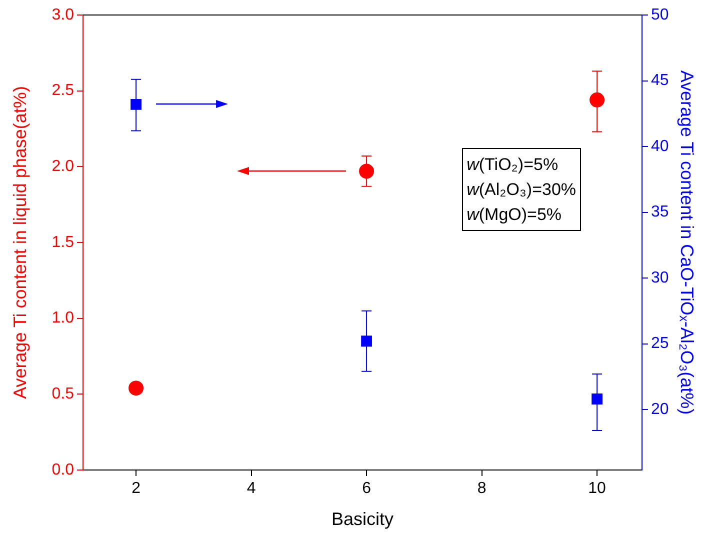 The image size is (707, 539). Describe the element at coordinates (660, 212) in the screenshot. I see `y2-tick-label: 35` at that location.